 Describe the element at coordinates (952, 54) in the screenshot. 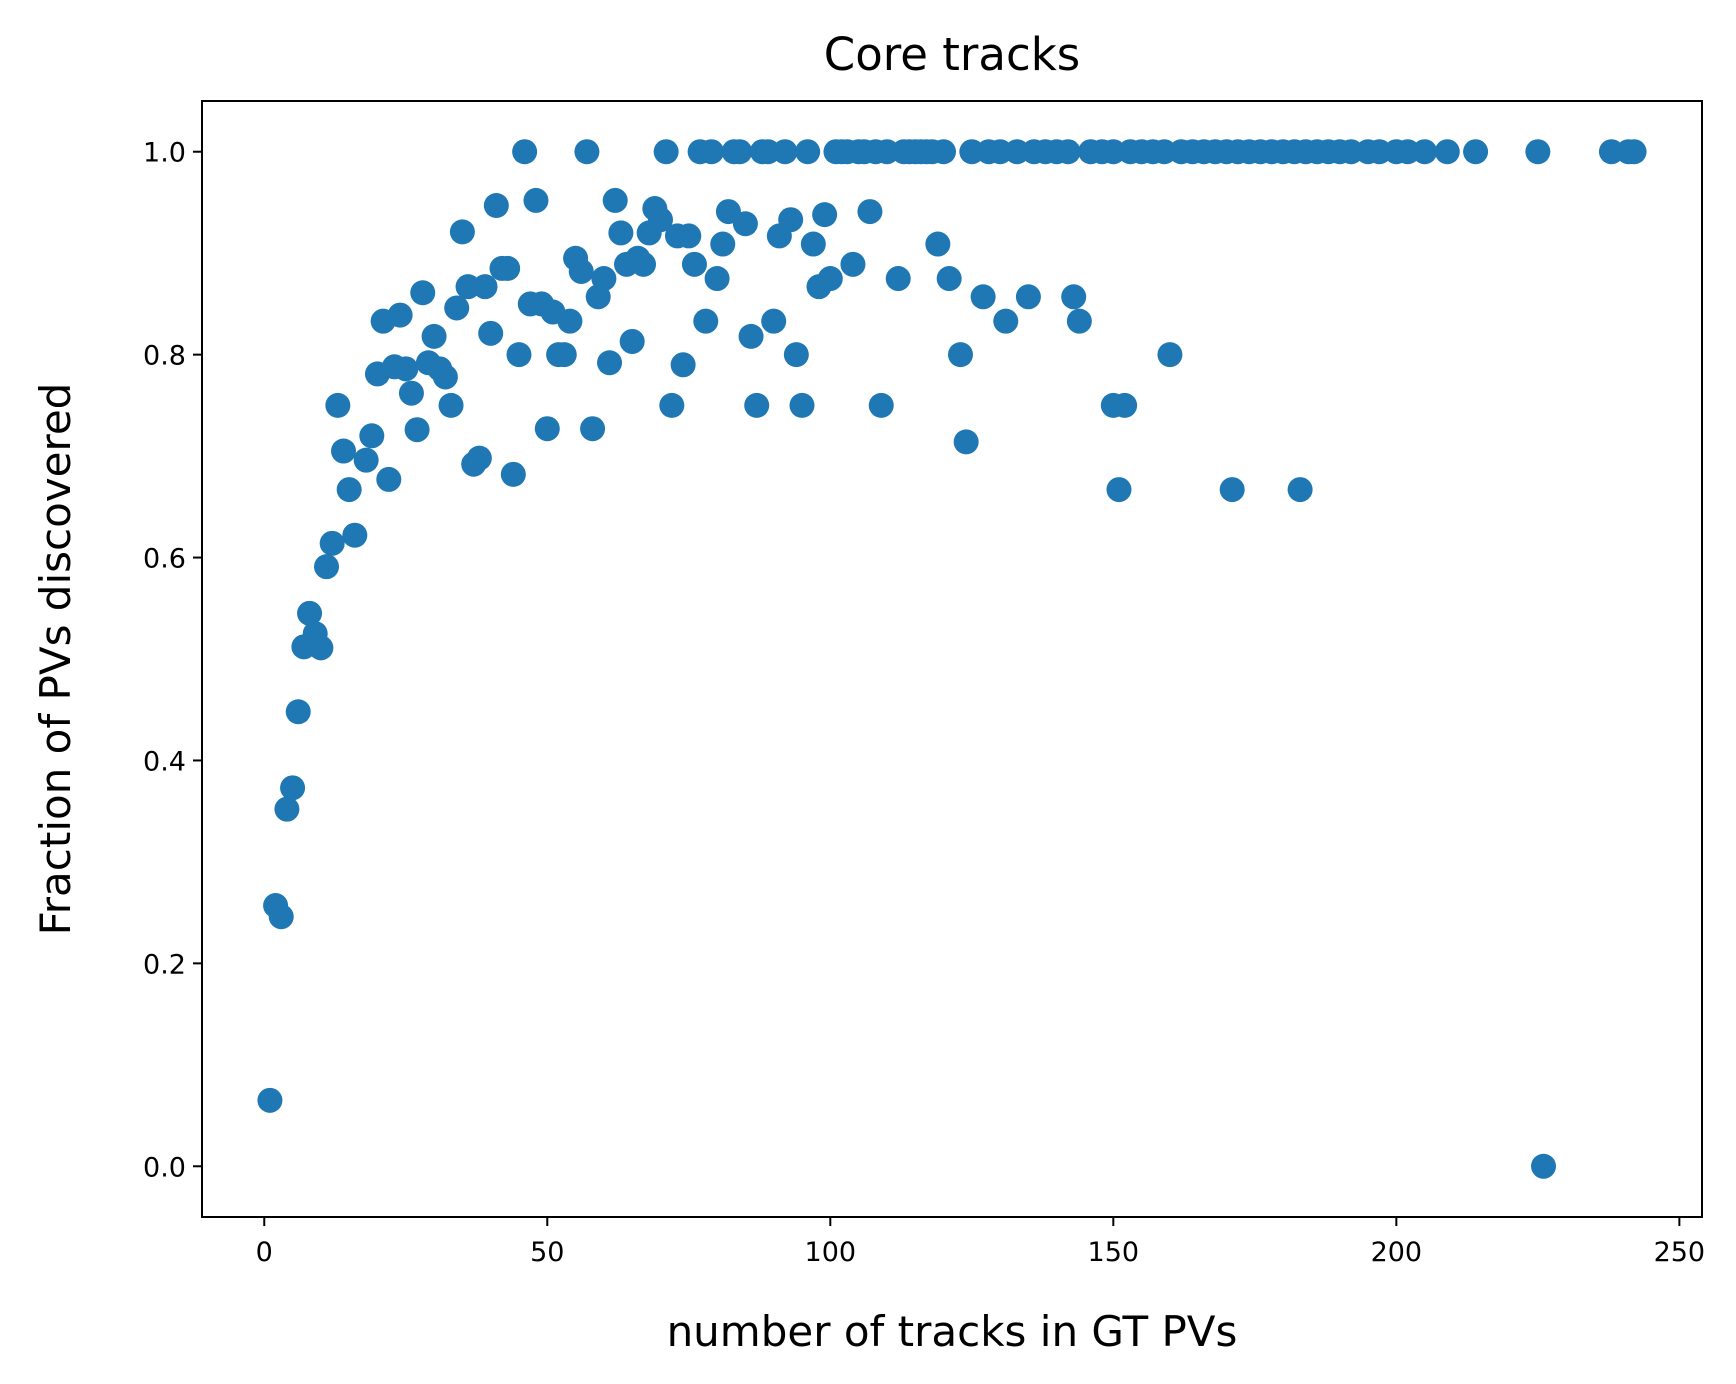

I see `chart-title: Core tracks` at that location.